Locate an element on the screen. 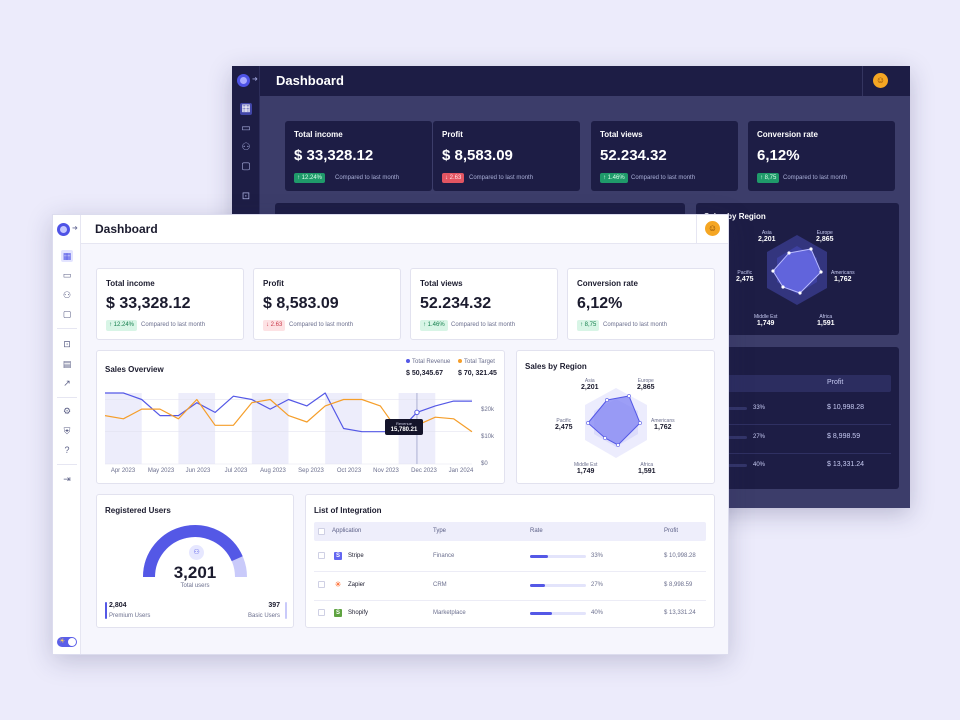 This screenshot has height=720, width=960. dark-chat-icon: ▢ is located at coordinates (246, 166).